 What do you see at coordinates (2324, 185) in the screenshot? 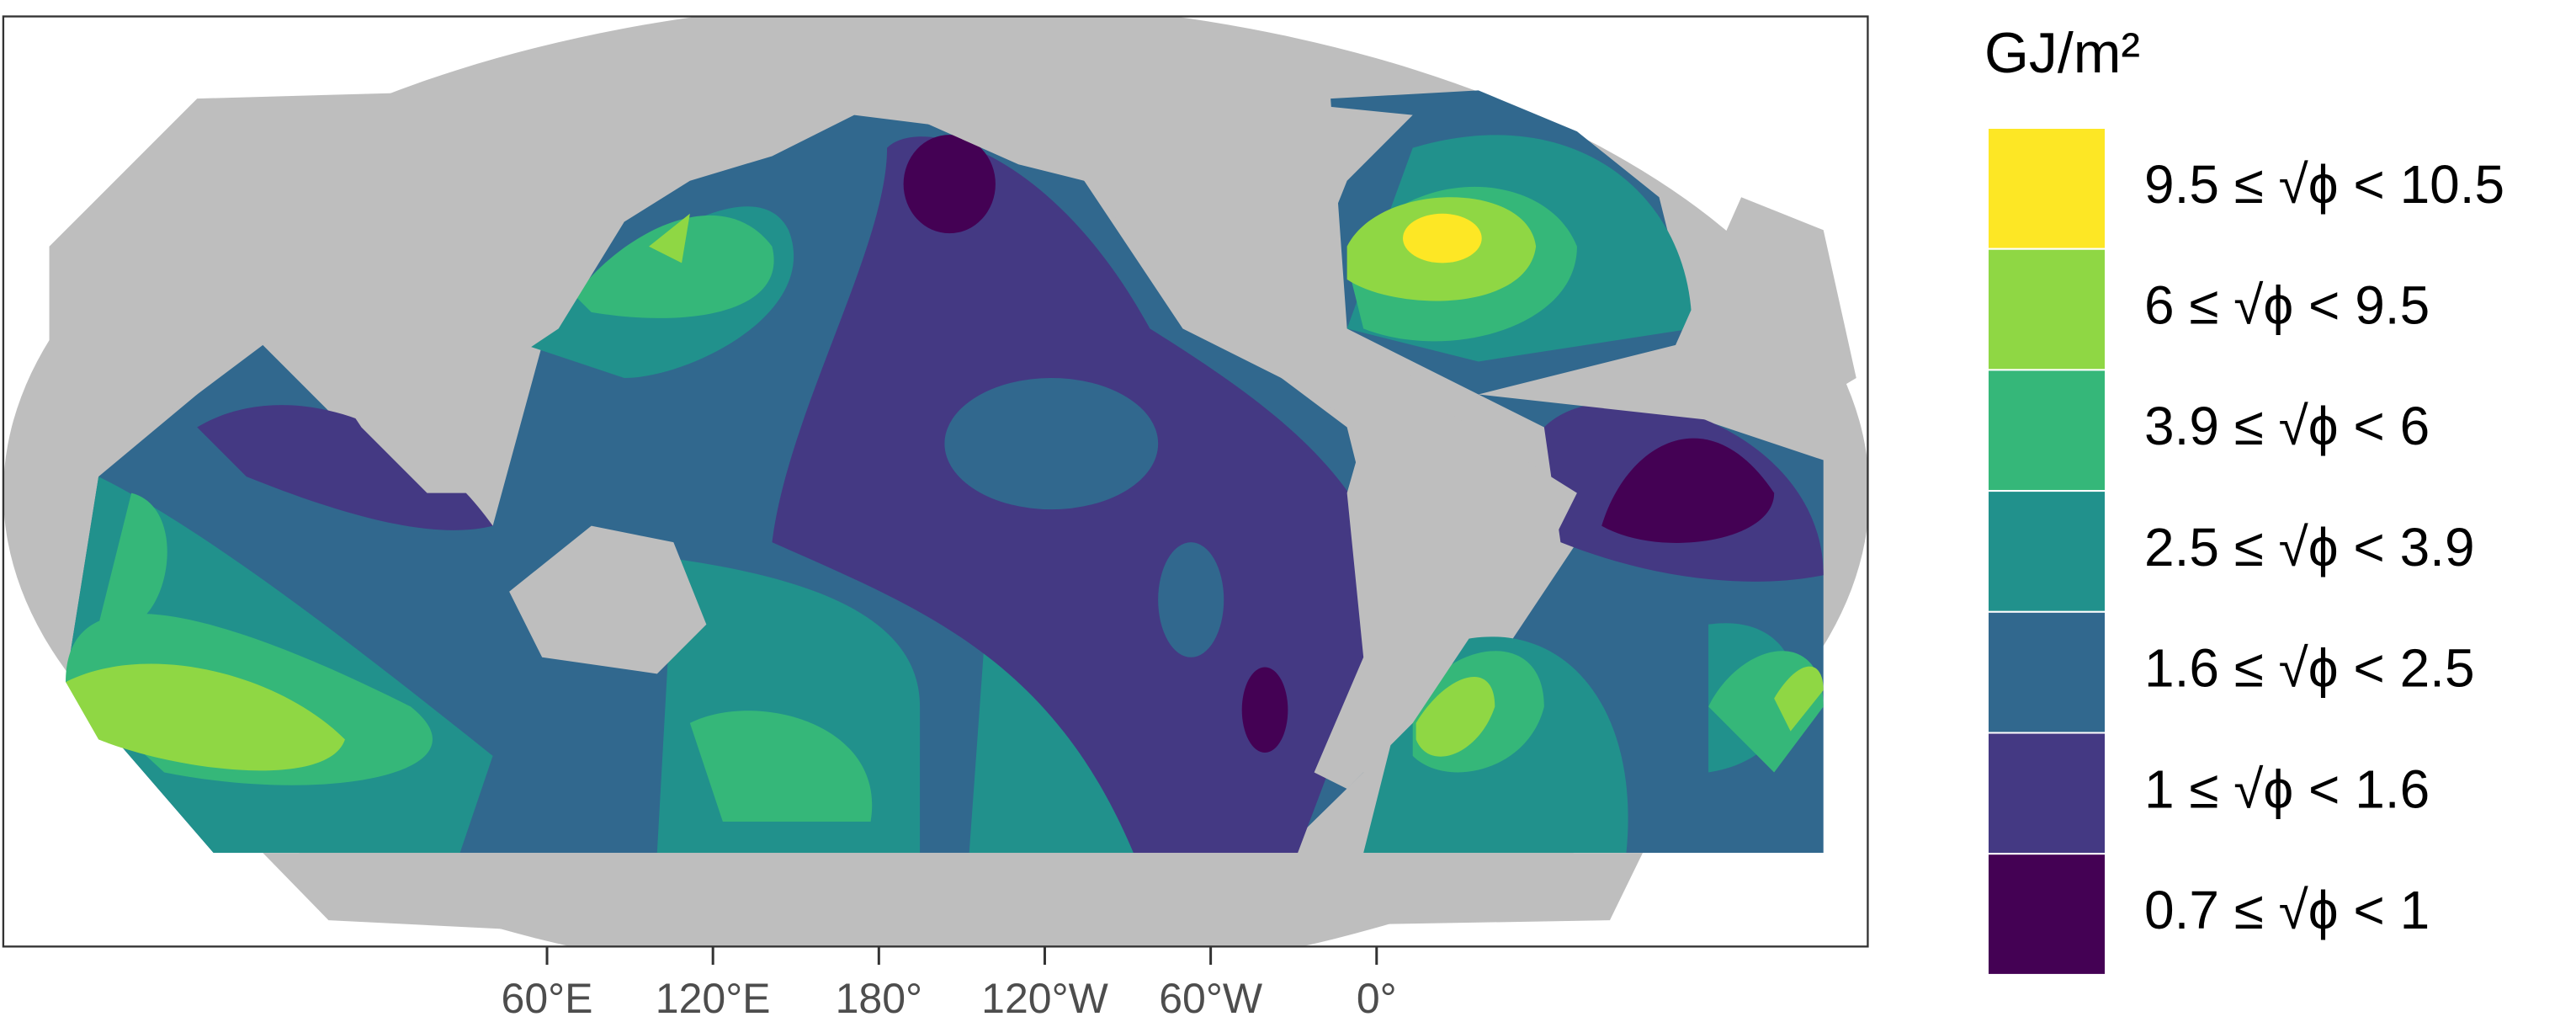
I see `legend-label: 9.5 ≤ √ϕ < 10.5` at bounding box center [2324, 185].